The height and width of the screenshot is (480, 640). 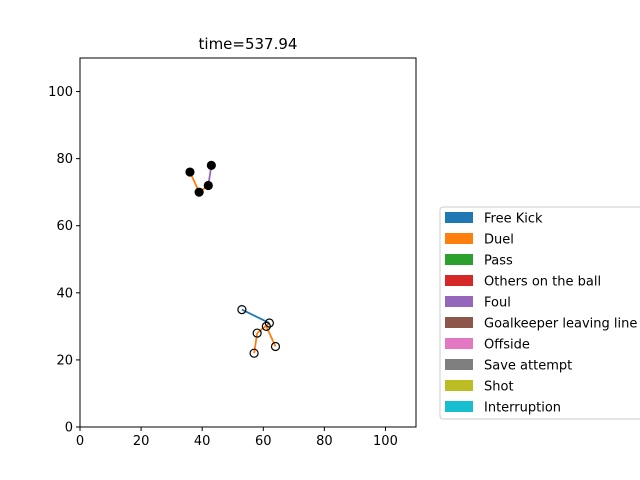 I want to click on x-tick-label-3: 60, so click(x=263, y=441).